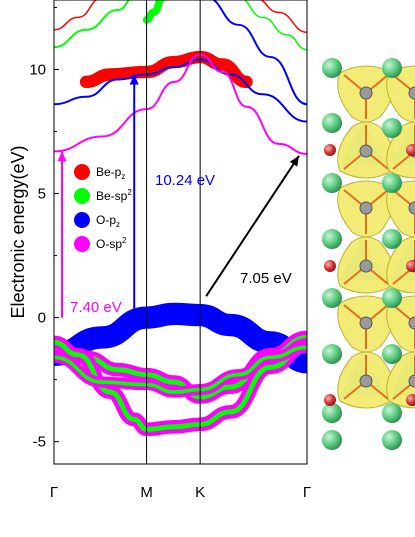 The height and width of the screenshot is (537, 415). I want to click on gap-label-7-05: 7.05 eV, so click(266, 278).